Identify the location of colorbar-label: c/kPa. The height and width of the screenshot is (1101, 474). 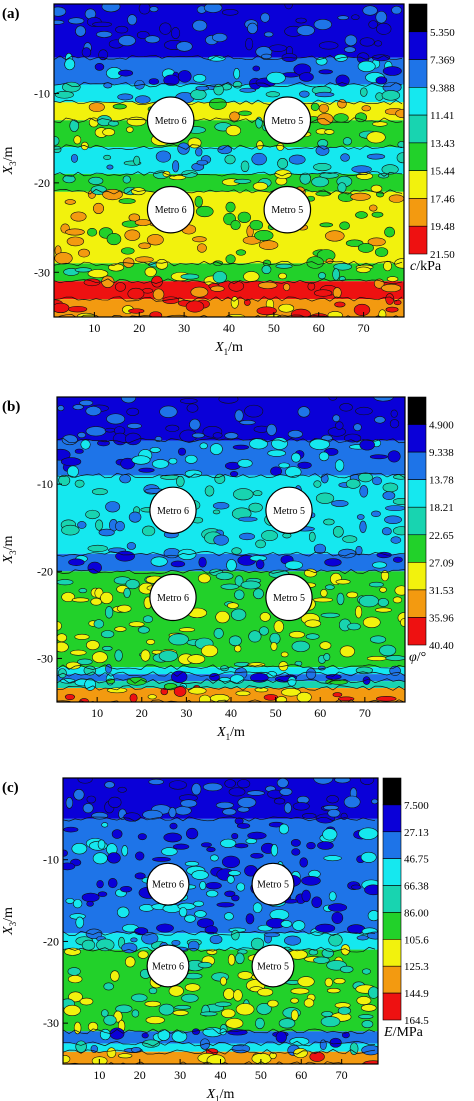
(426, 266).